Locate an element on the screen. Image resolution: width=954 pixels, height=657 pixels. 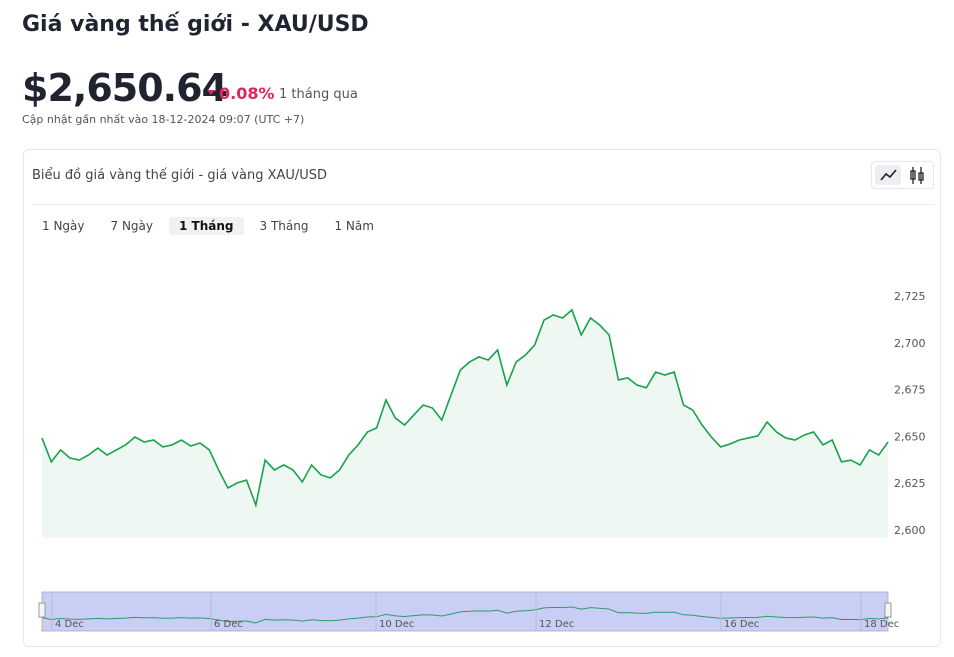
toggle-icons is located at coordinates (899, 175).